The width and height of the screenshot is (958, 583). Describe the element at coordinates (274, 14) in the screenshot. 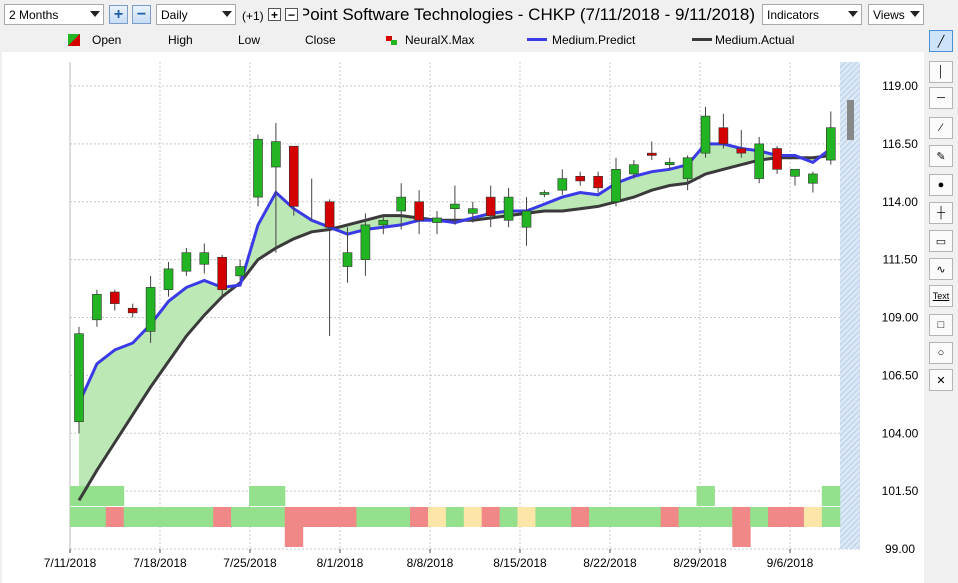

I see `offset-plus-button: +` at that location.